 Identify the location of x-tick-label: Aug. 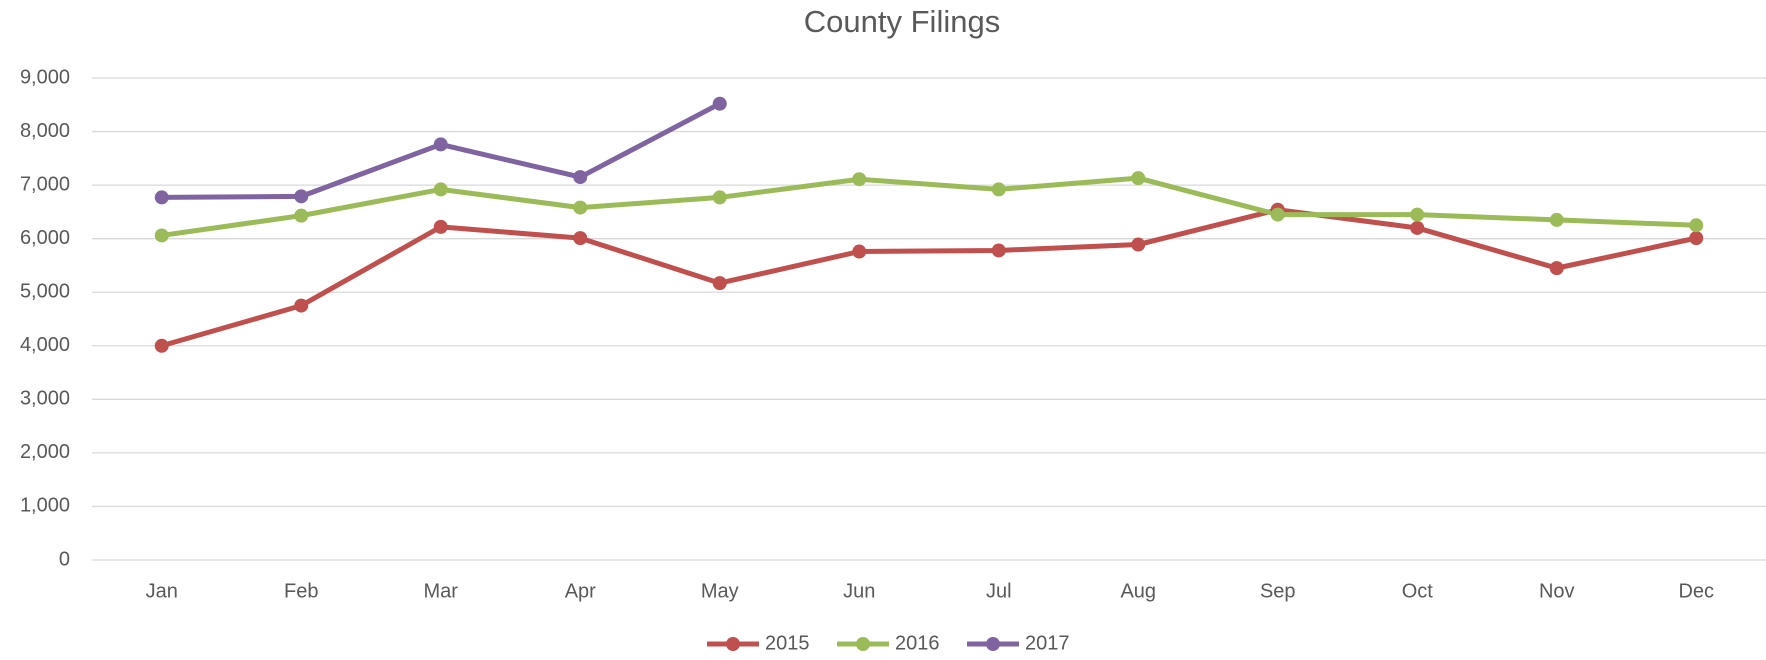
(1138, 591).